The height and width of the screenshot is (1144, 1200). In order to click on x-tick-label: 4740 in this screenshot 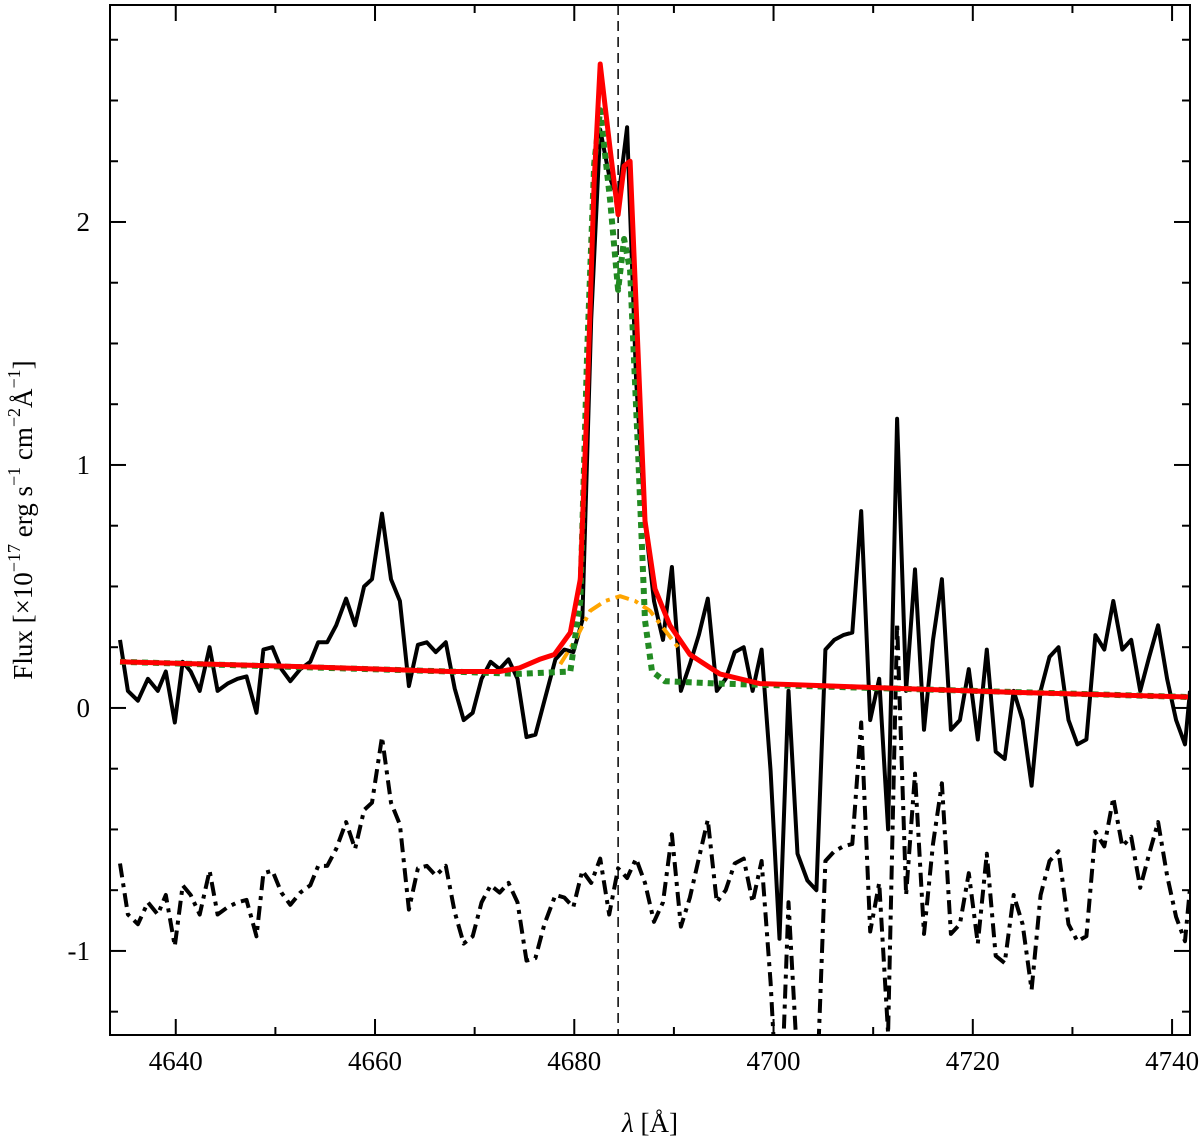, I will do `click(1172, 1061)`.